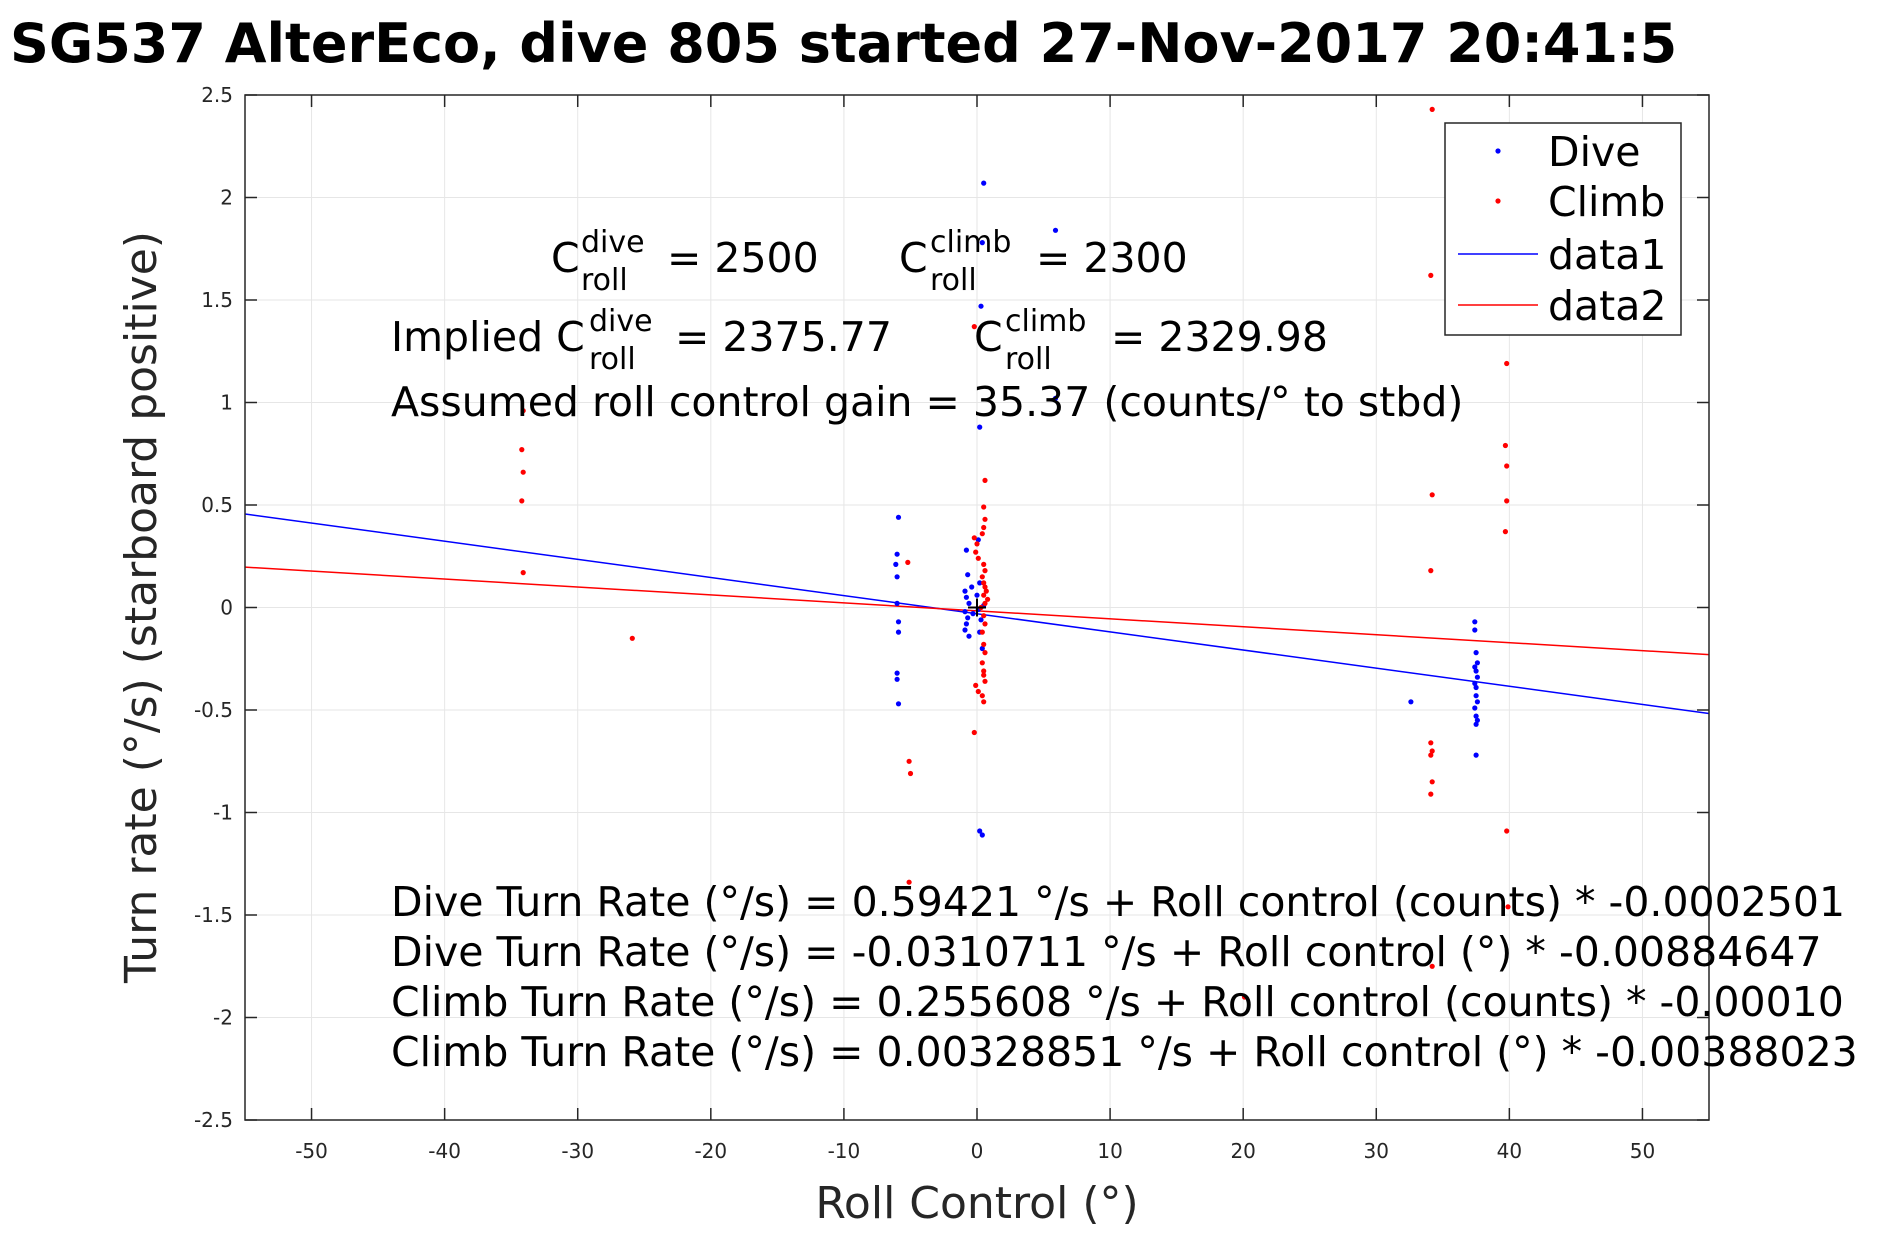 The width and height of the screenshot is (1890, 1260). What do you see at coordinates (226, 403) in the screenshot?
I see `y-tick-label: 1` at bounding box center [226, 403].